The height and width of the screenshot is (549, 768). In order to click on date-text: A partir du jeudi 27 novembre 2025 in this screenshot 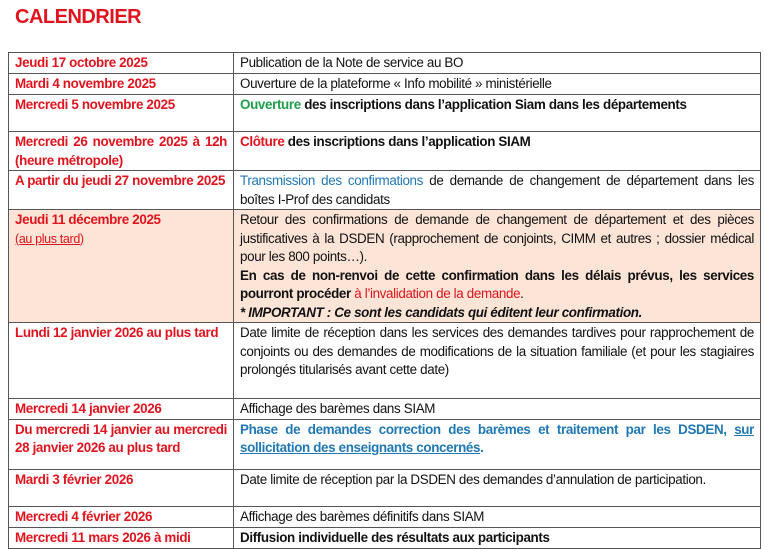, I will do `click(120, 180)`.